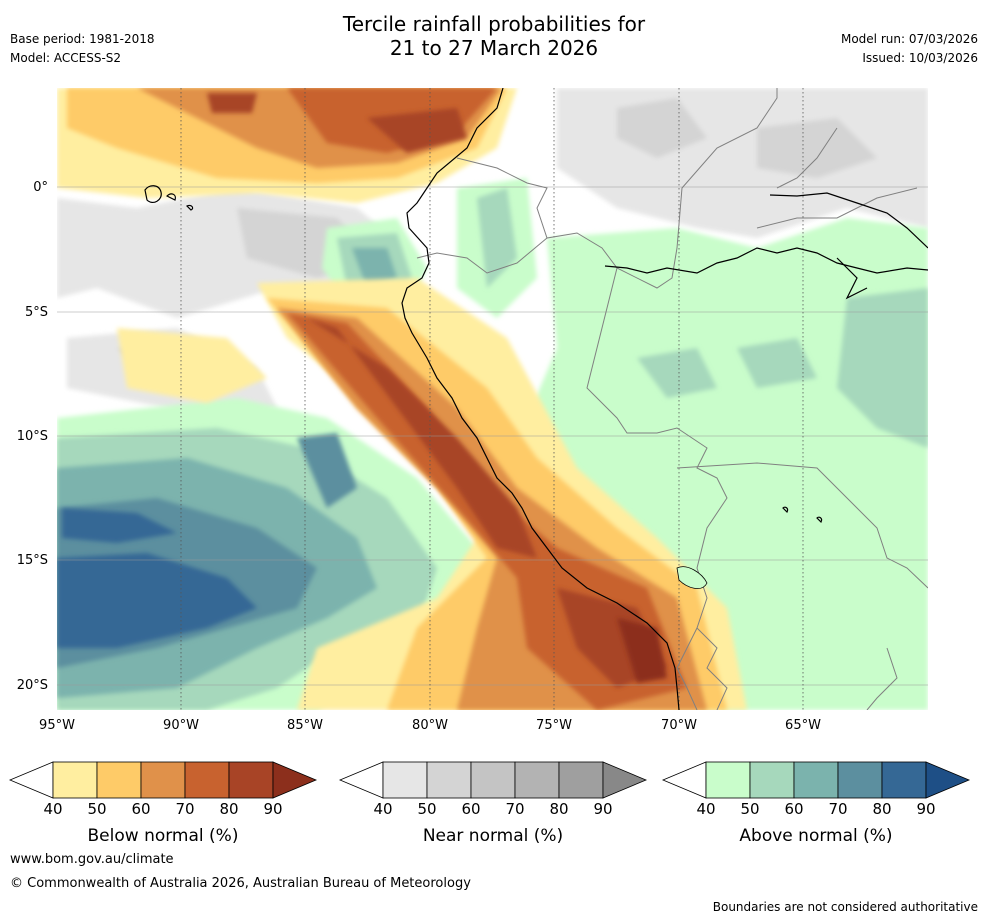  I want to click on lake-titicaca, so click(692, 577).